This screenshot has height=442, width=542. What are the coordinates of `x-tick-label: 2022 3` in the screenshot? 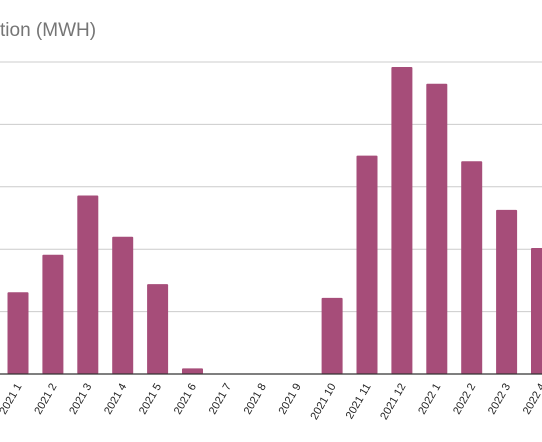 It's located at (499, 399).